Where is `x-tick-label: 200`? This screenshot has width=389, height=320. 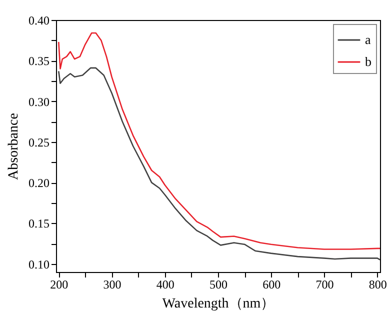 x-tick-label: 200 is located at coordinates (59, 285).